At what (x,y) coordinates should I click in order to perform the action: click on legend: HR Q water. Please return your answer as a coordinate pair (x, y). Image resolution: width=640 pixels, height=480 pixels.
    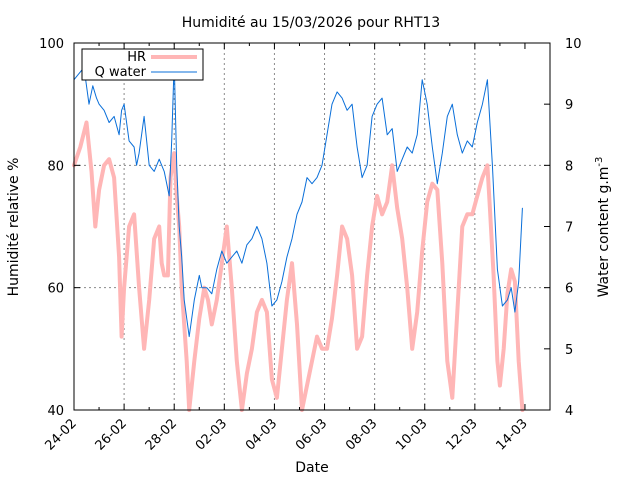
    Looking at the image, I should click on (142, 64).